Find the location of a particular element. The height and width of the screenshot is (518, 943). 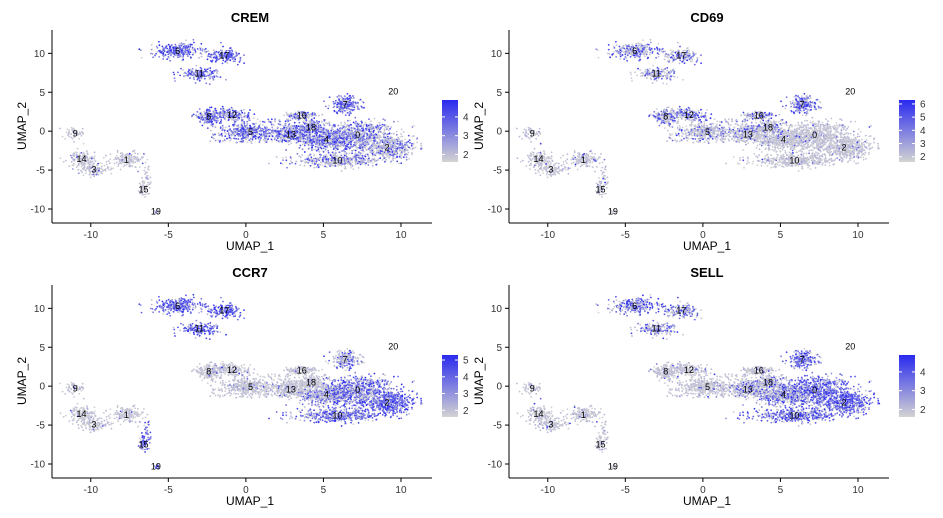

cluster-label: 16 is located at coordinates (302, 116).